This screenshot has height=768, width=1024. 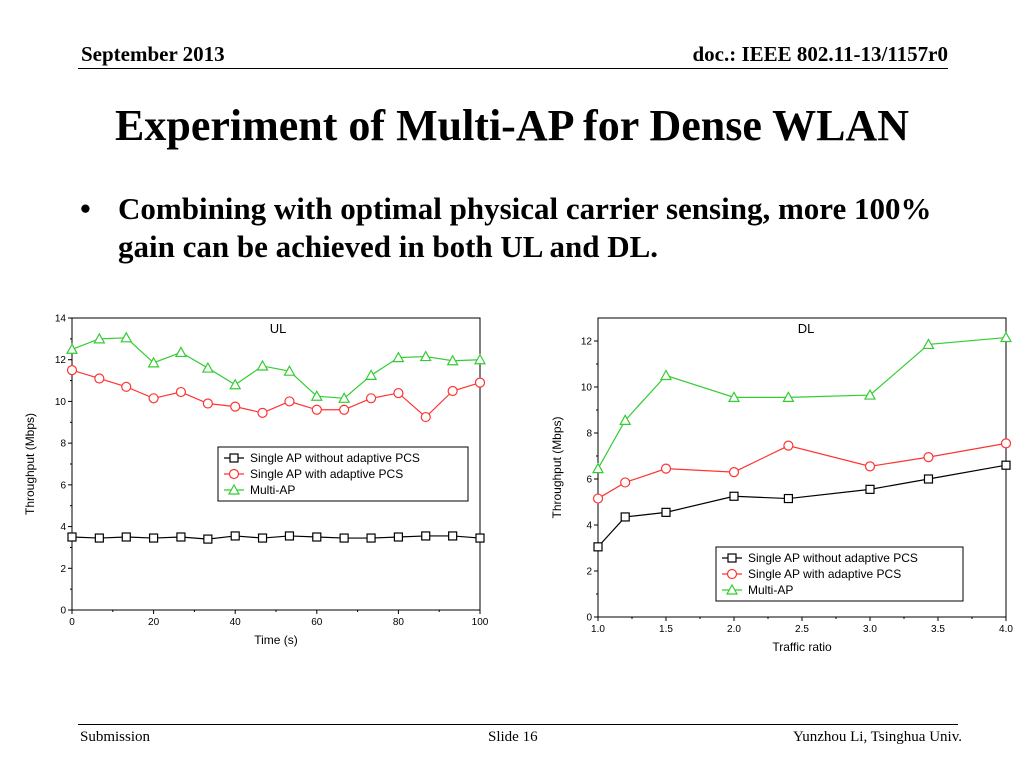 I want to click on x-tick-label: 3.0, so click(x=870, y=629).